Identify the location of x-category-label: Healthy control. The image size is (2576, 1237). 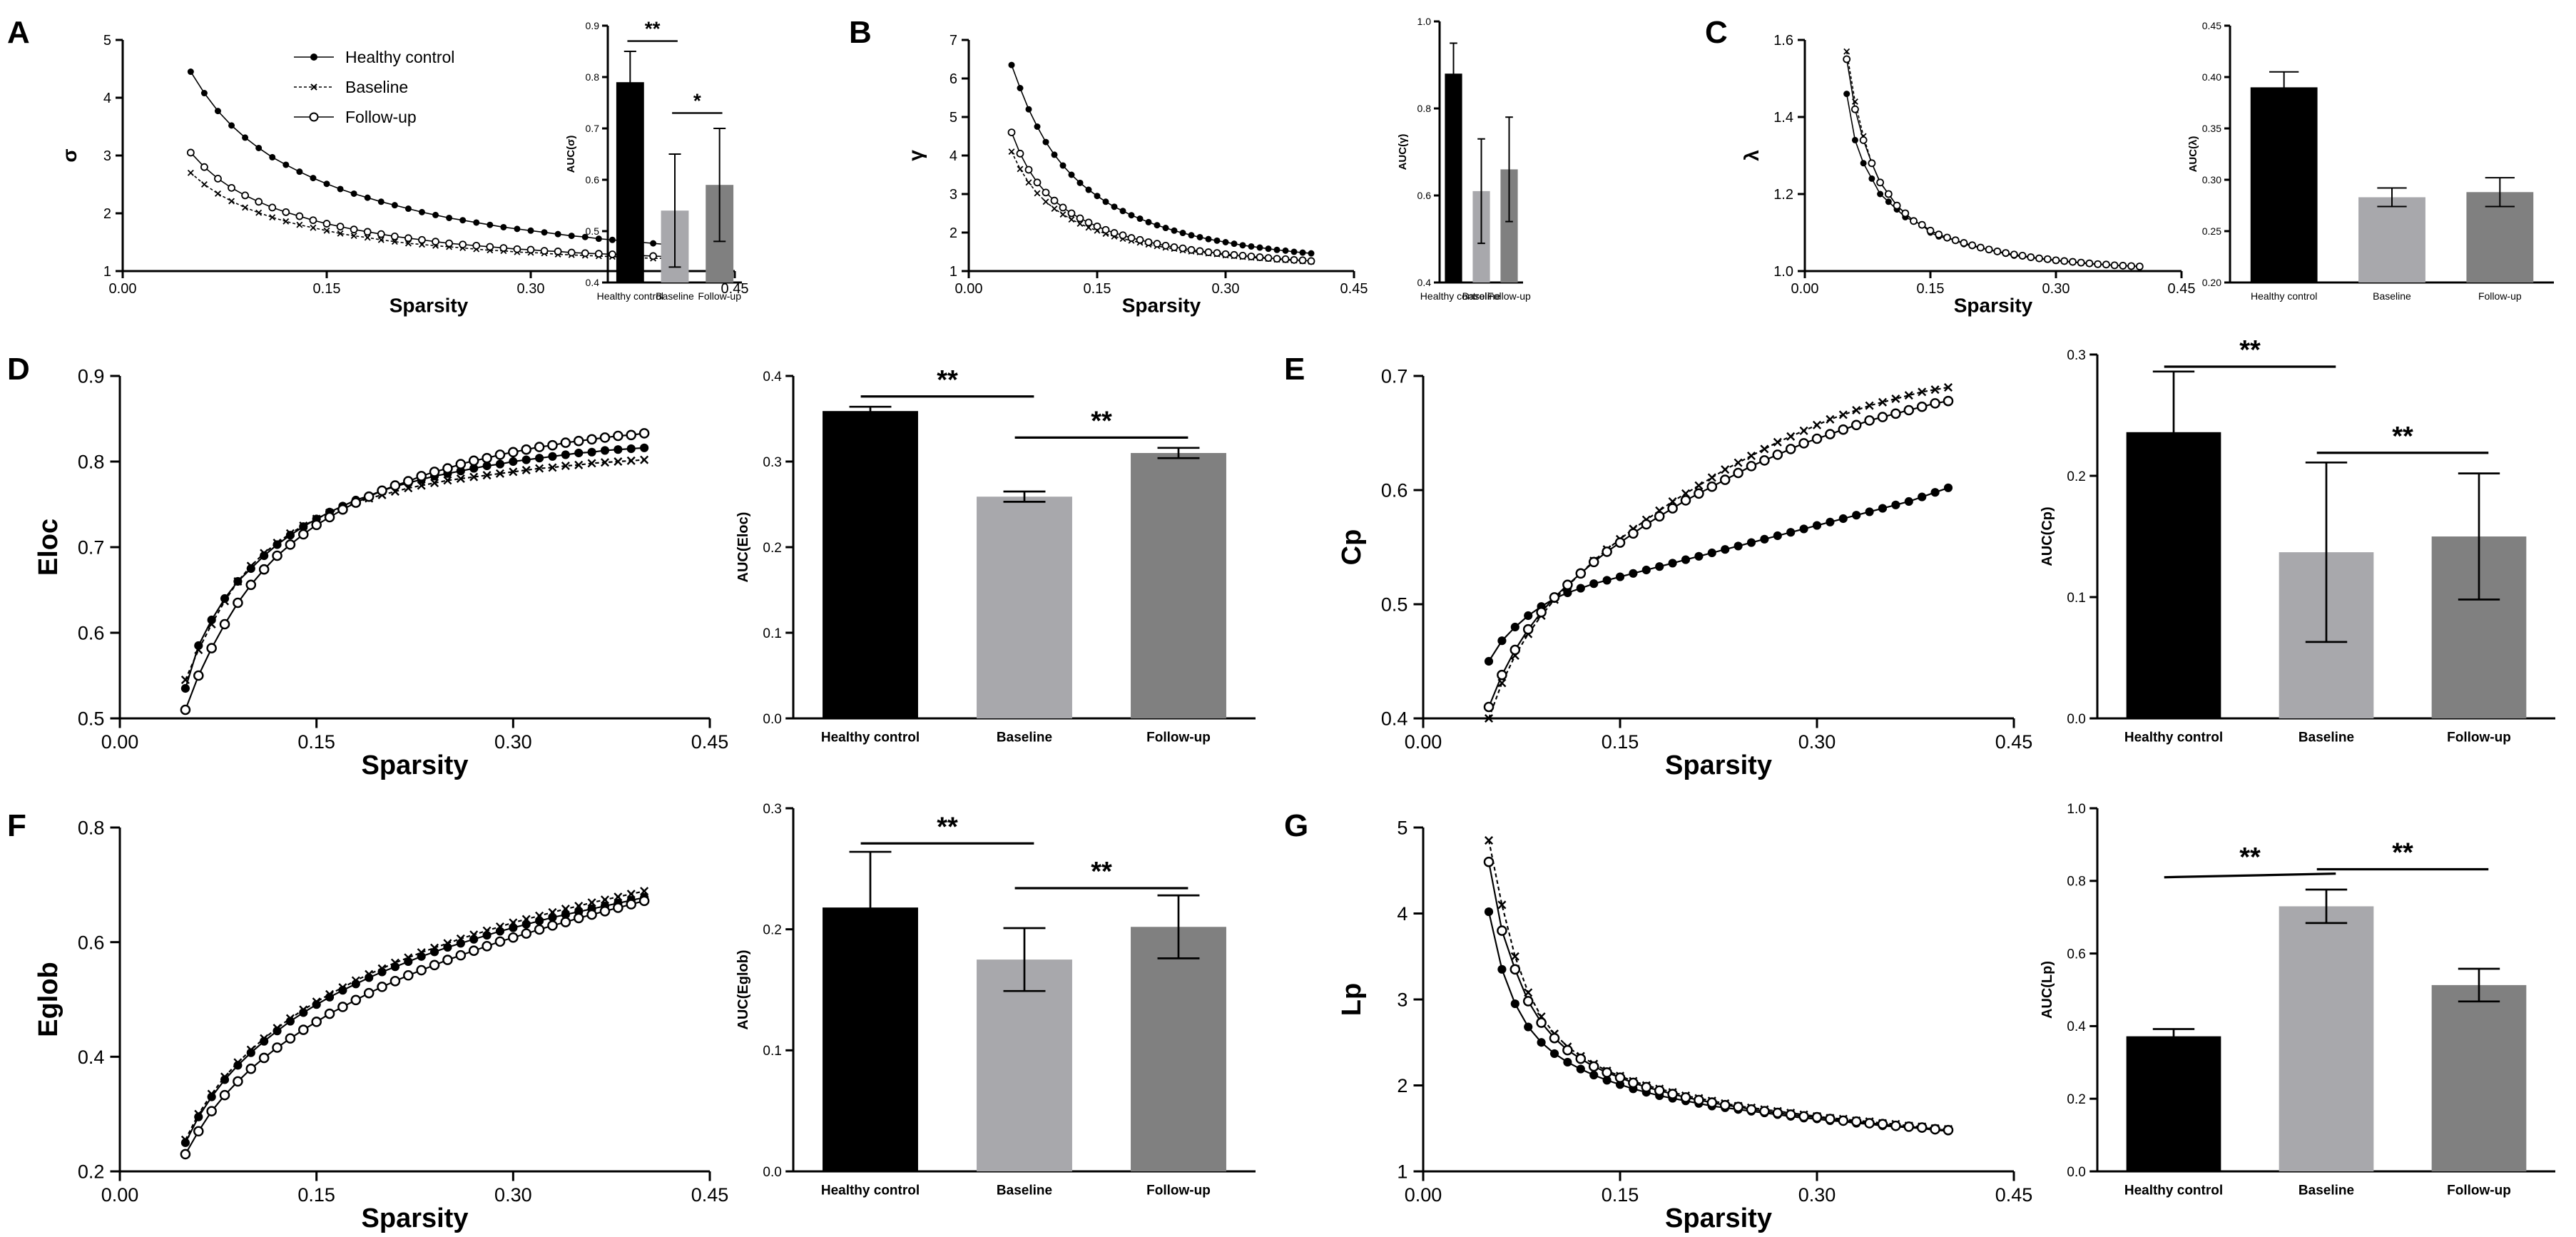
(1453, 296).